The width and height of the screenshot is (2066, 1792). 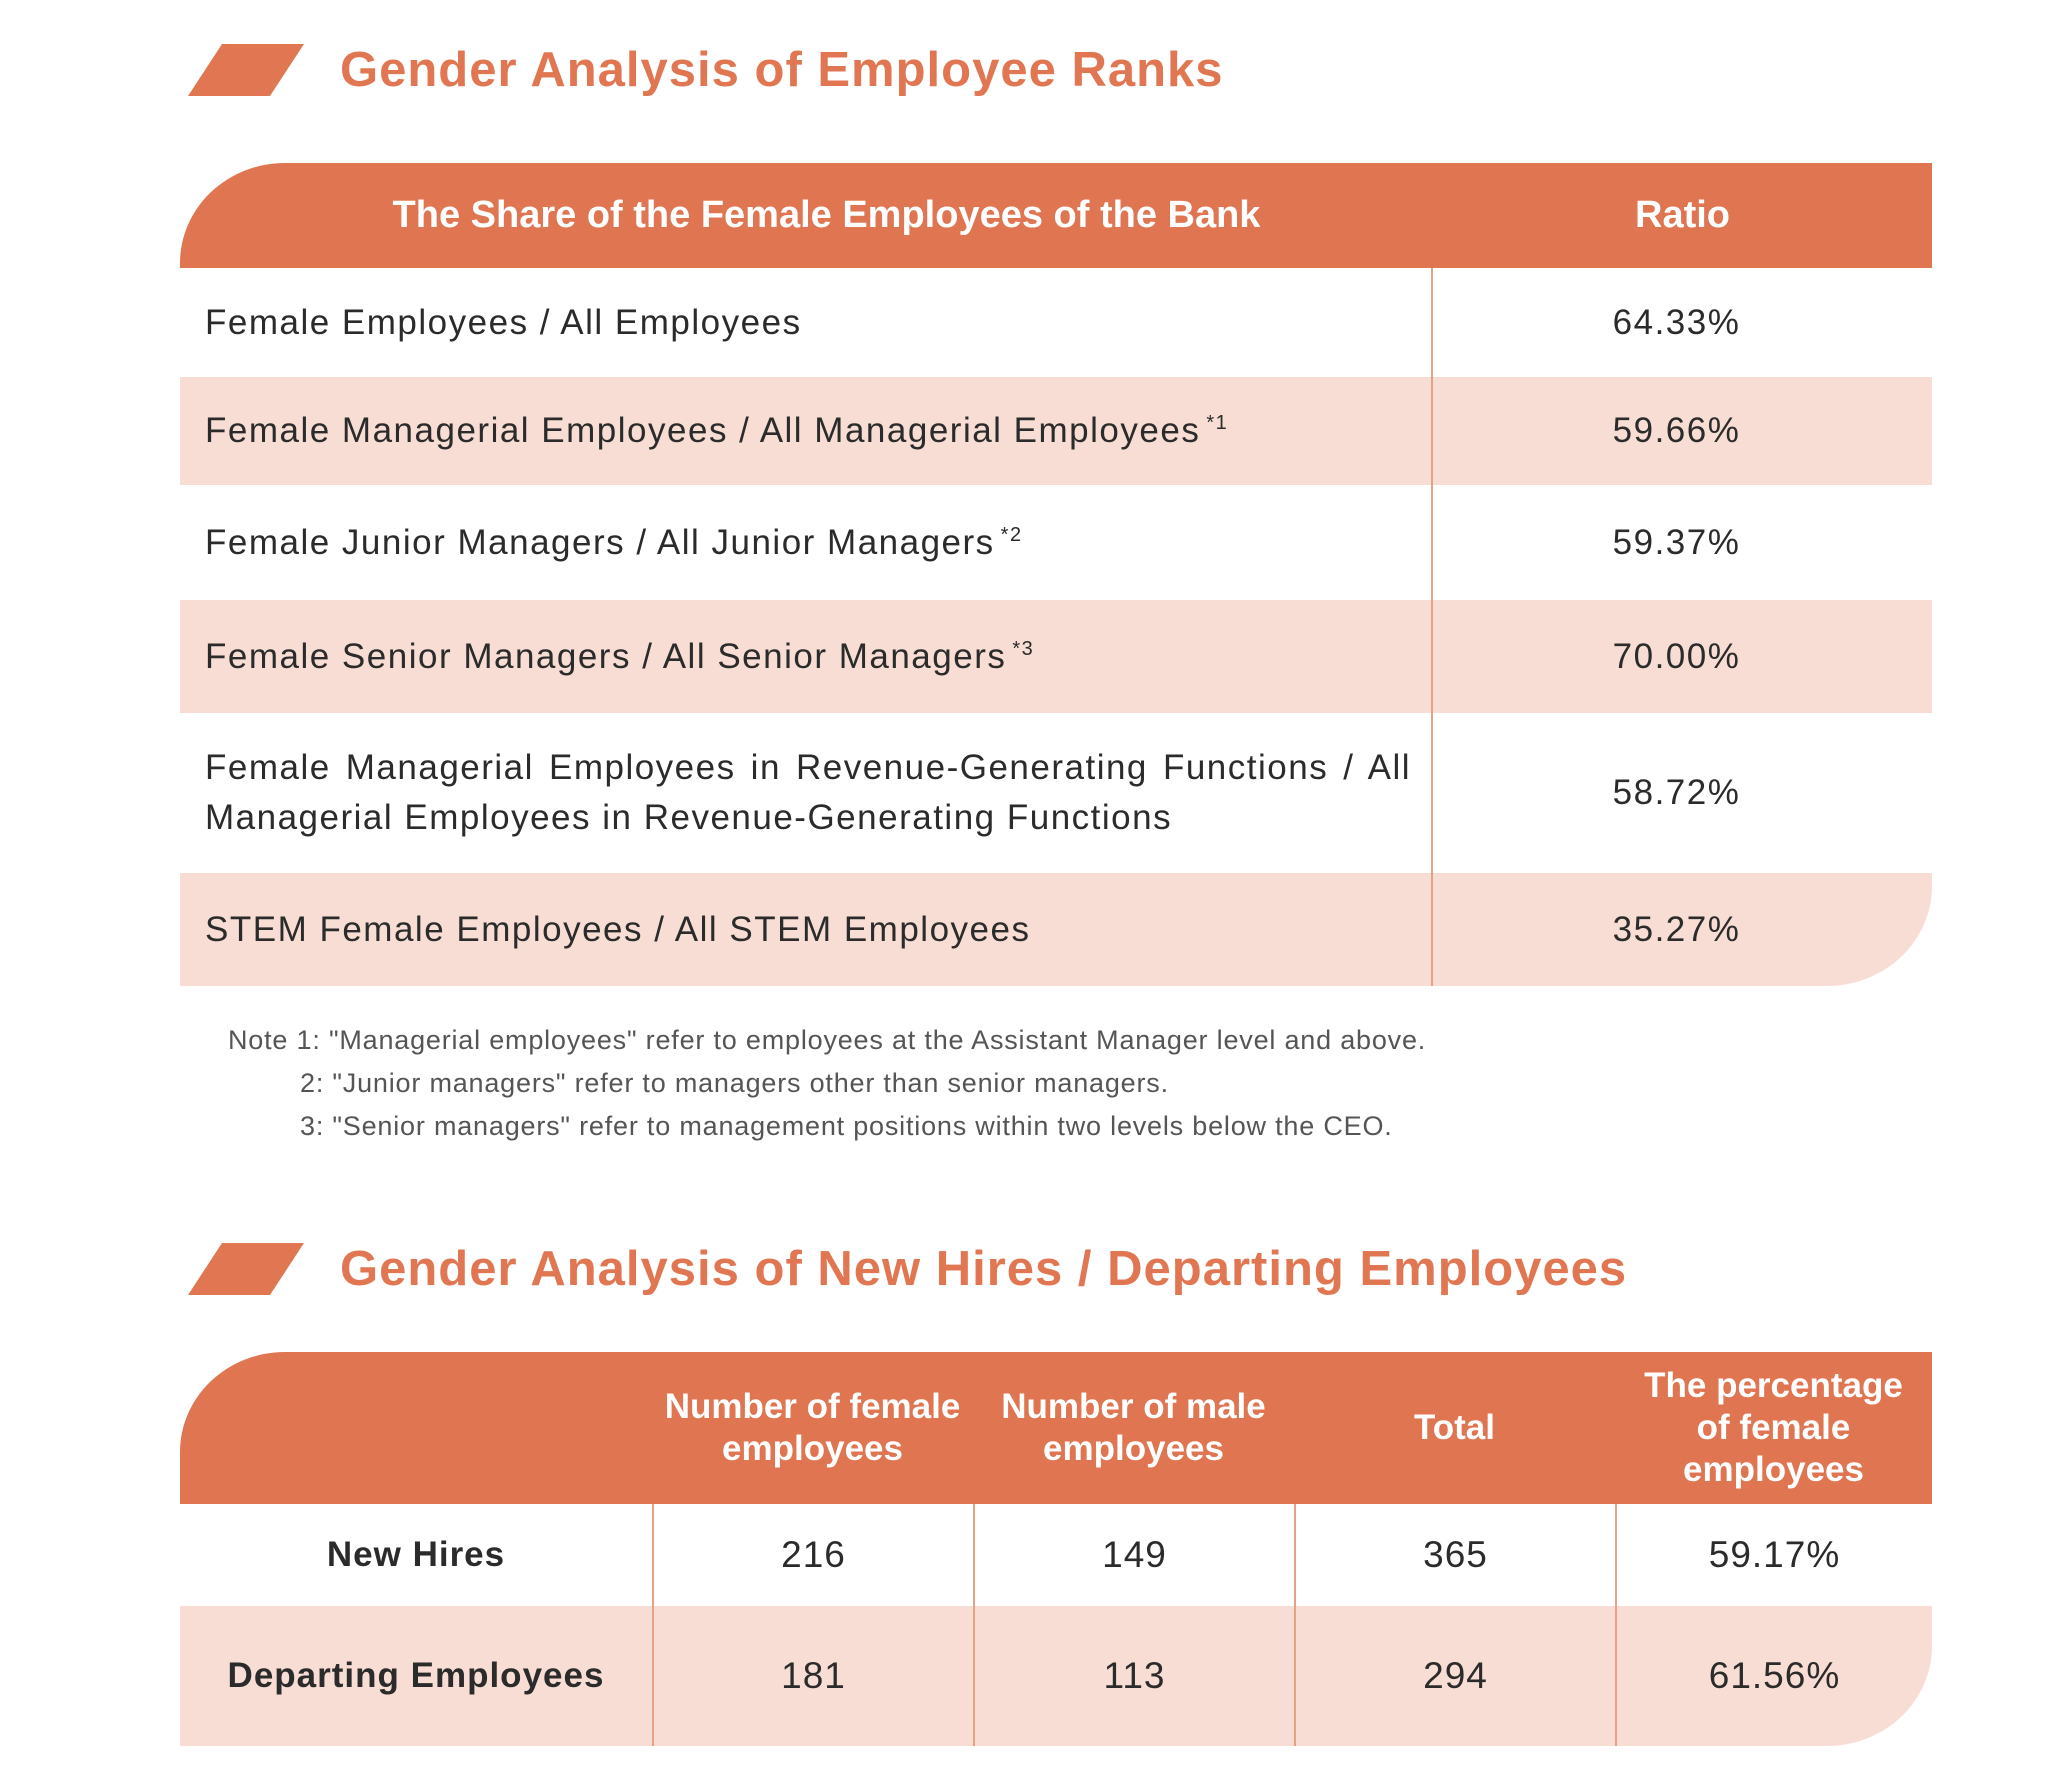 I want to click on row-value: 64.33%, so click(x=1676, y=322).